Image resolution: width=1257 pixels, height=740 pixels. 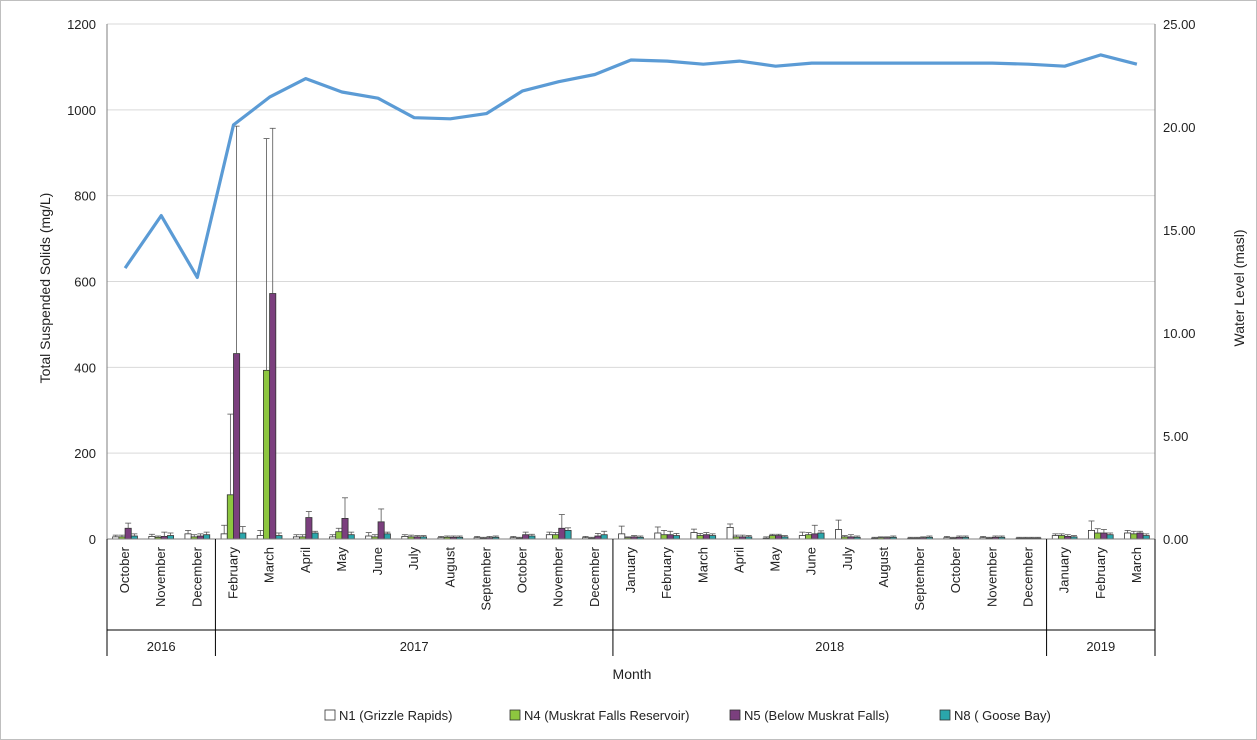 I want to click on y2-tick-label: 10.00, so click(x=1179, y=333).